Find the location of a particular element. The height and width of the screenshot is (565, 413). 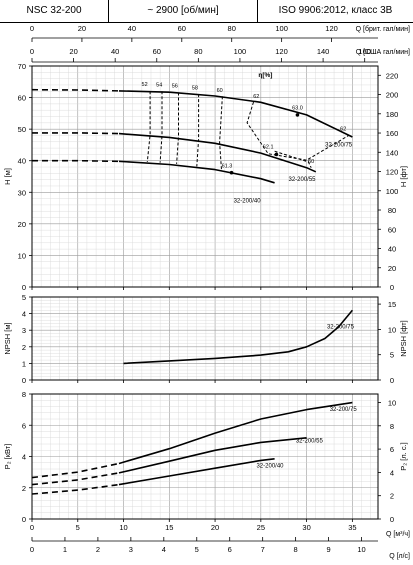

power-curve-label: 32-200/75 is located at coordinates (344, 410).